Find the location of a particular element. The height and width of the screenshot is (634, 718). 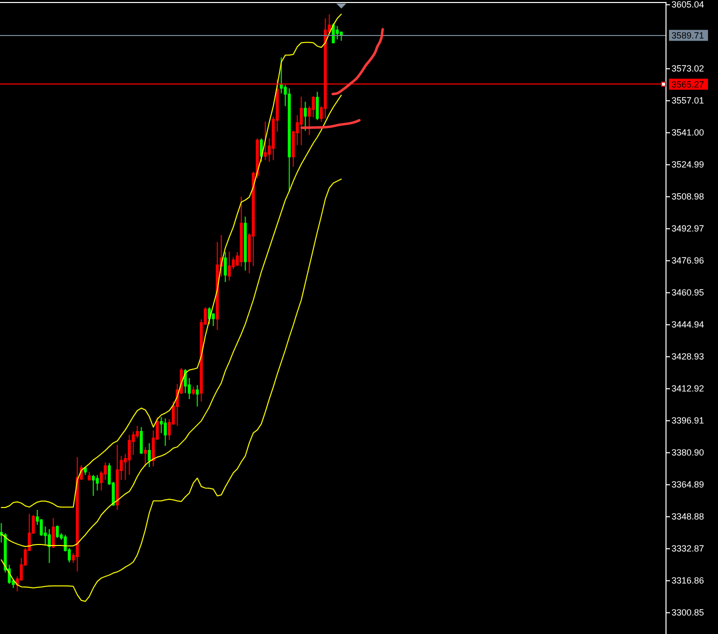

y-tick-label: 3300.85 is located at coordinates (688, 613).